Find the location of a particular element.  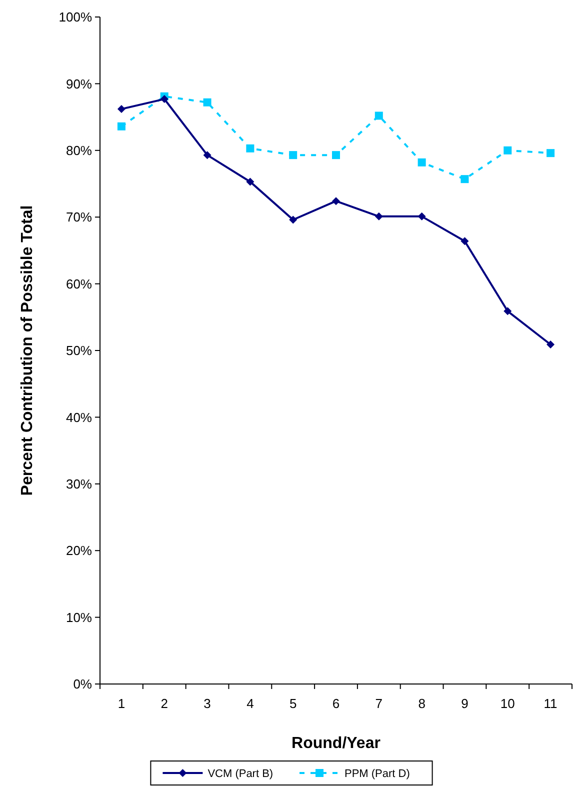

y-tick-label: 10% is located at coordinates (79, 617).